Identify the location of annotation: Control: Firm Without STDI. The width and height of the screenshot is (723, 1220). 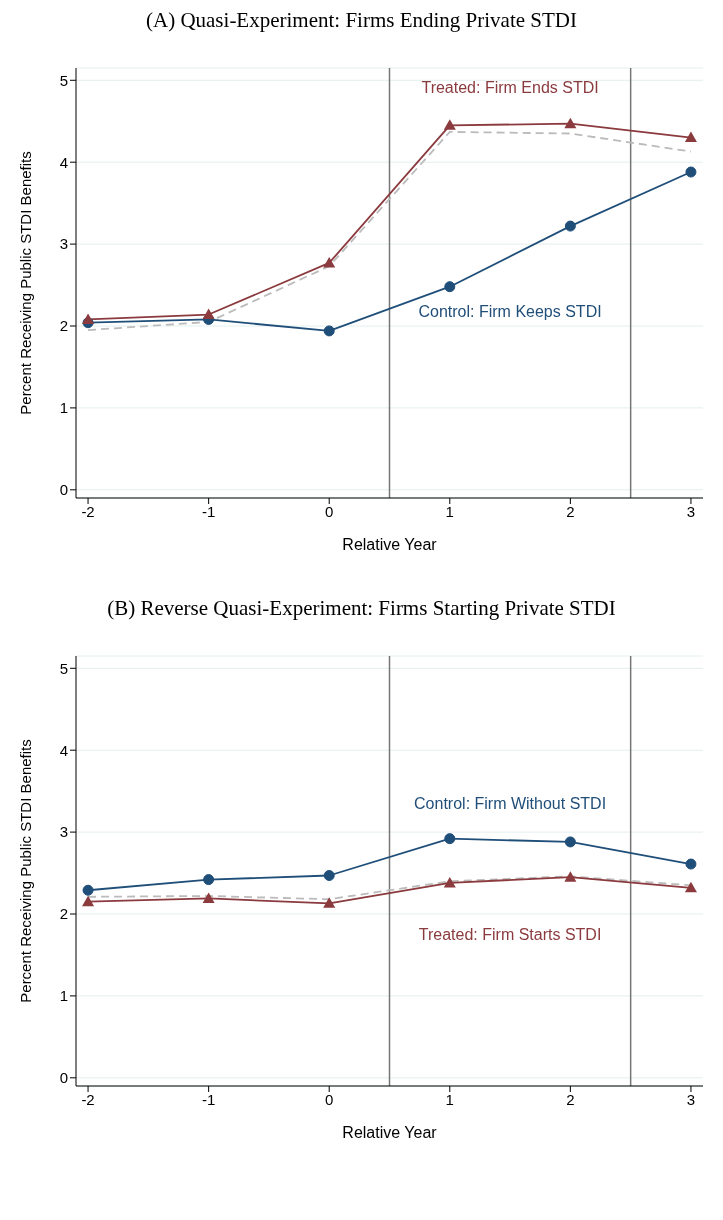
(510, 803).